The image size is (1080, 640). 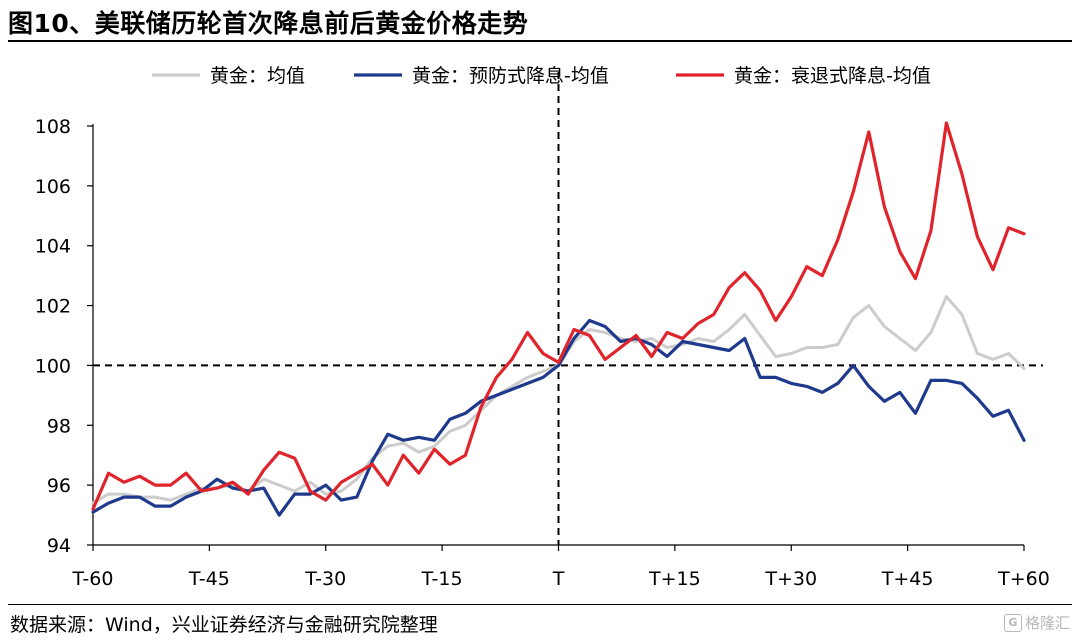 What do you see at coordinates (540, 604) in the screenshot?
I see `footer-divider` at bounding box center [540, 604].